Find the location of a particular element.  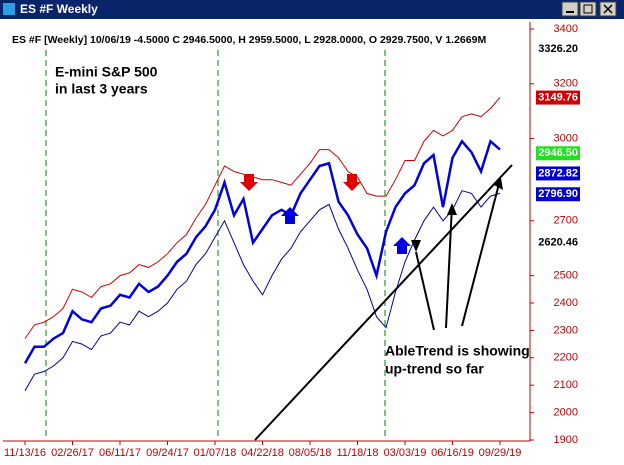

x-tick-label: 11/18/18 is located at coordinates (357, 453).